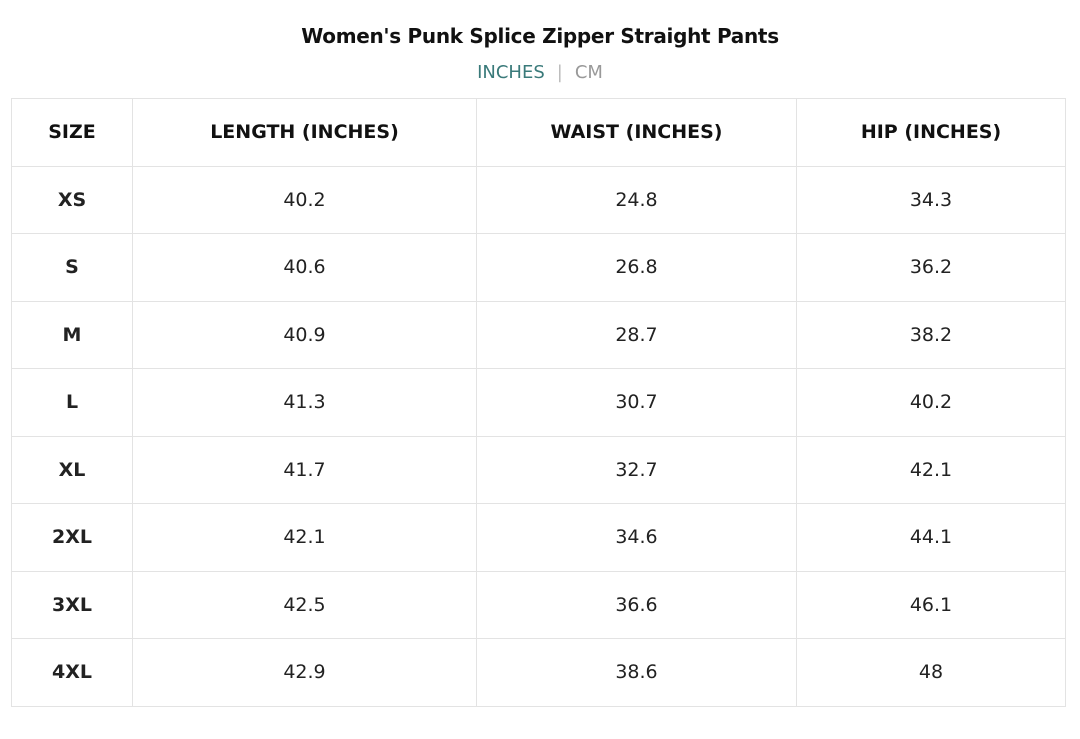  I want to click on table-row: XL 41.7 32.7 42.1, so click(538, 469).